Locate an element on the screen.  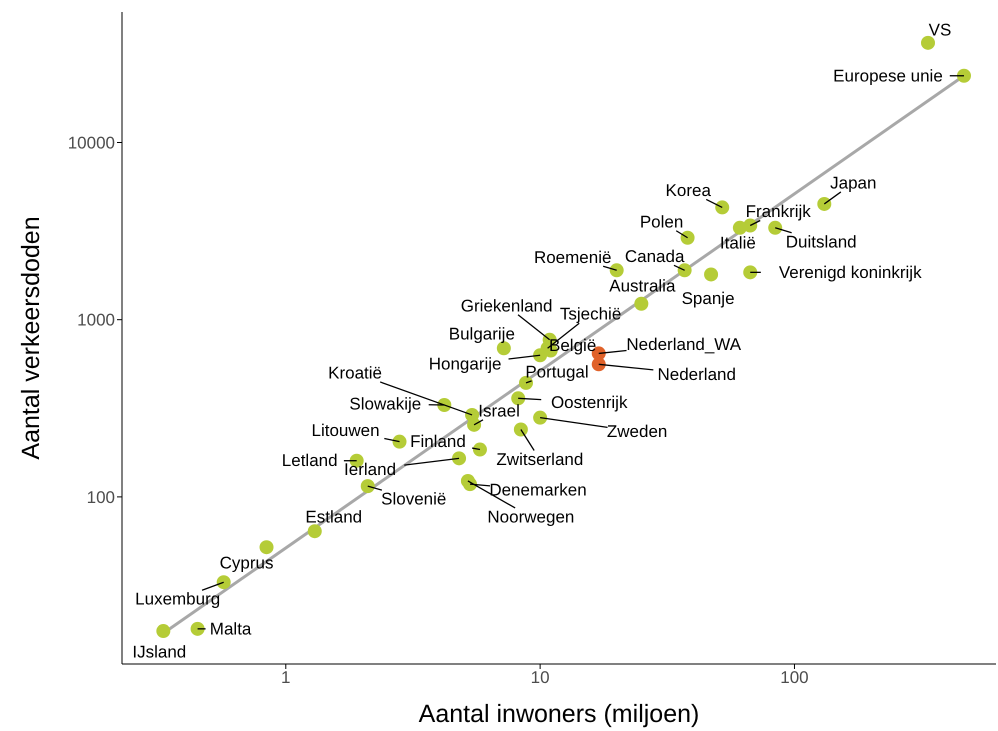
y-tick-label: 10000 is located at coordinates (91, 143).